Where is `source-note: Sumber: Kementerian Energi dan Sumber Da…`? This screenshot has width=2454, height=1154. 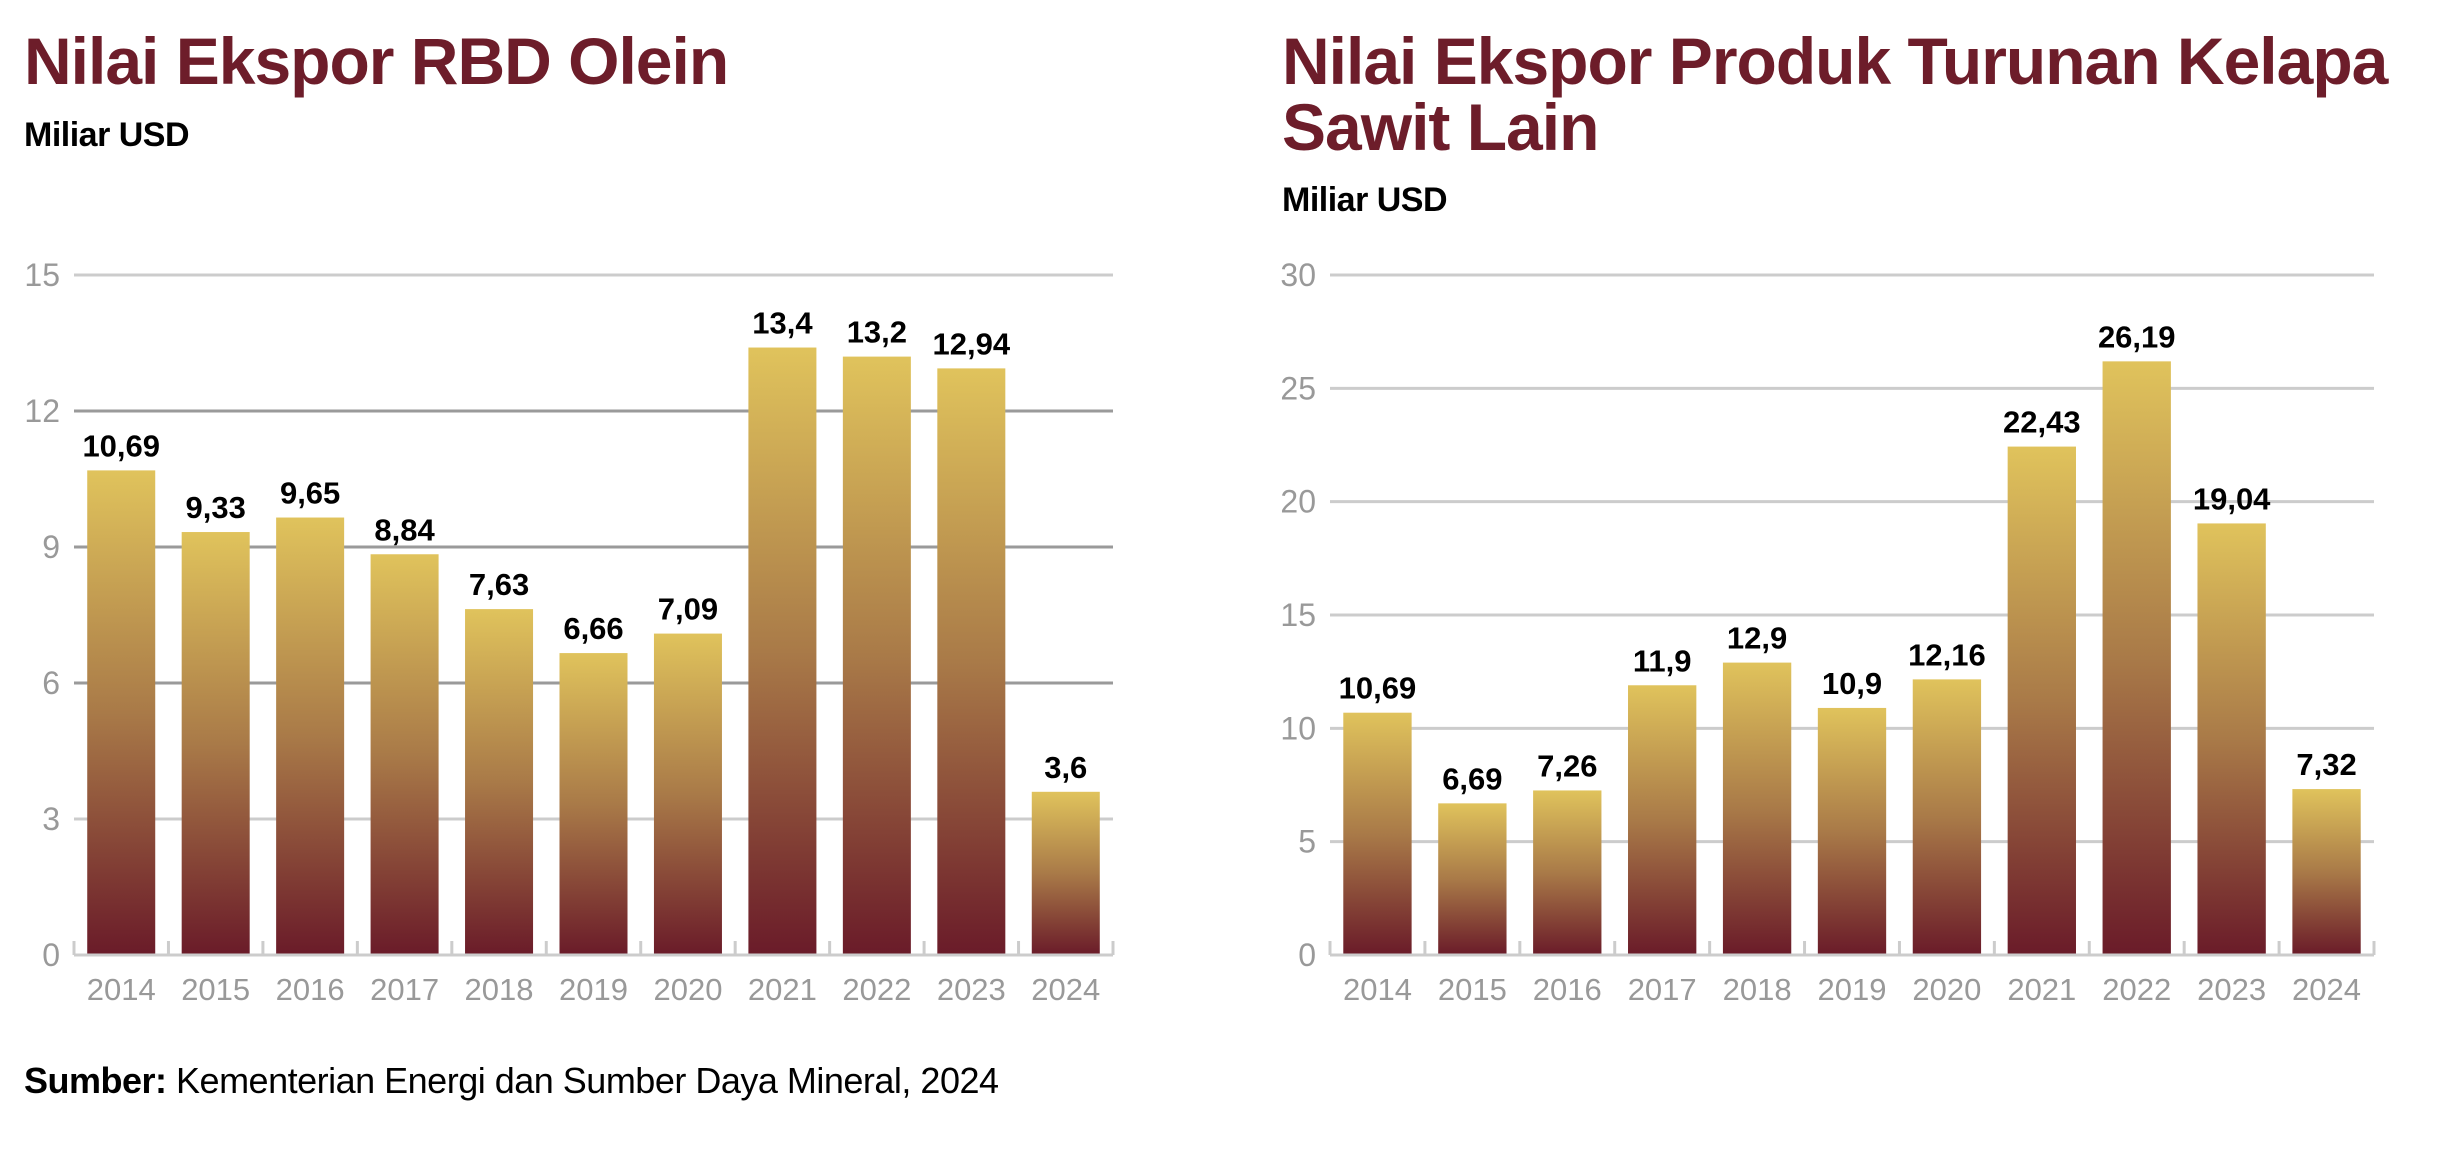 source-note: Sumber: Kementerian Energi dan Sumber Da… is located at coordinates (511, 1081).